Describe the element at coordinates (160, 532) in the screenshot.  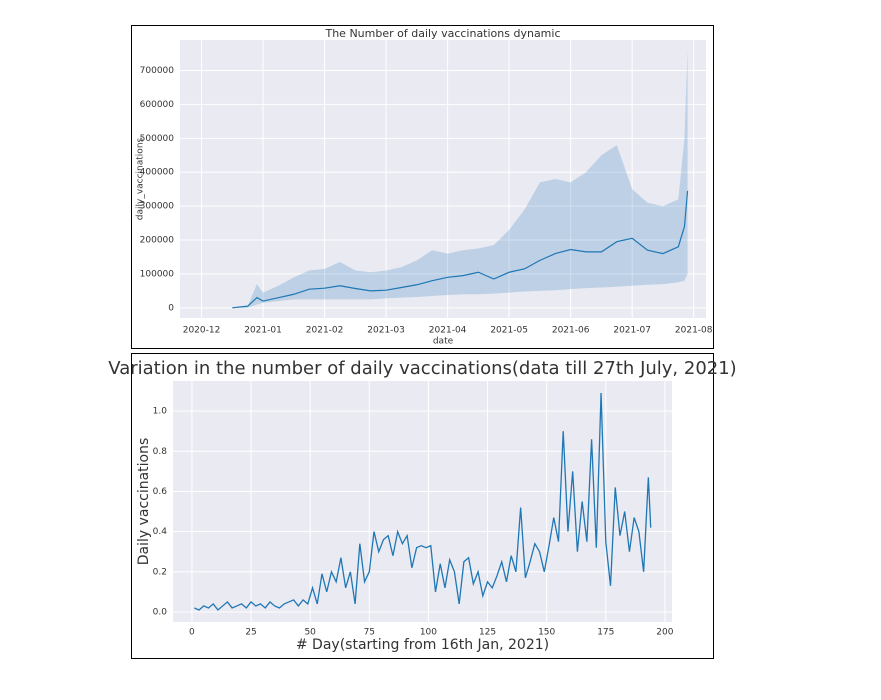
I see `y-tick-label: 0.4` at that location.